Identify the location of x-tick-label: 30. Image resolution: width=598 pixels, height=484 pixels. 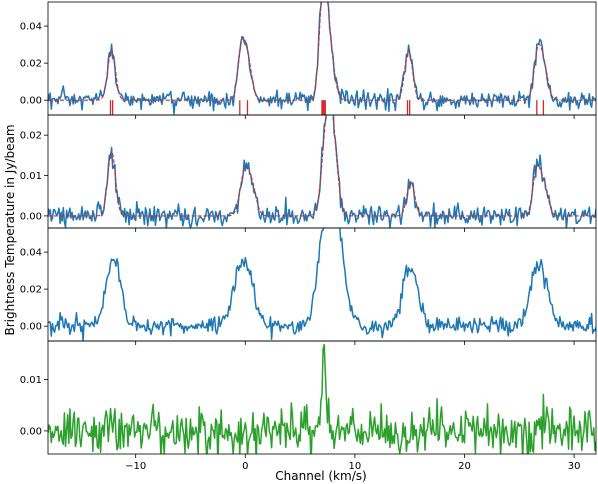
(574, 466).